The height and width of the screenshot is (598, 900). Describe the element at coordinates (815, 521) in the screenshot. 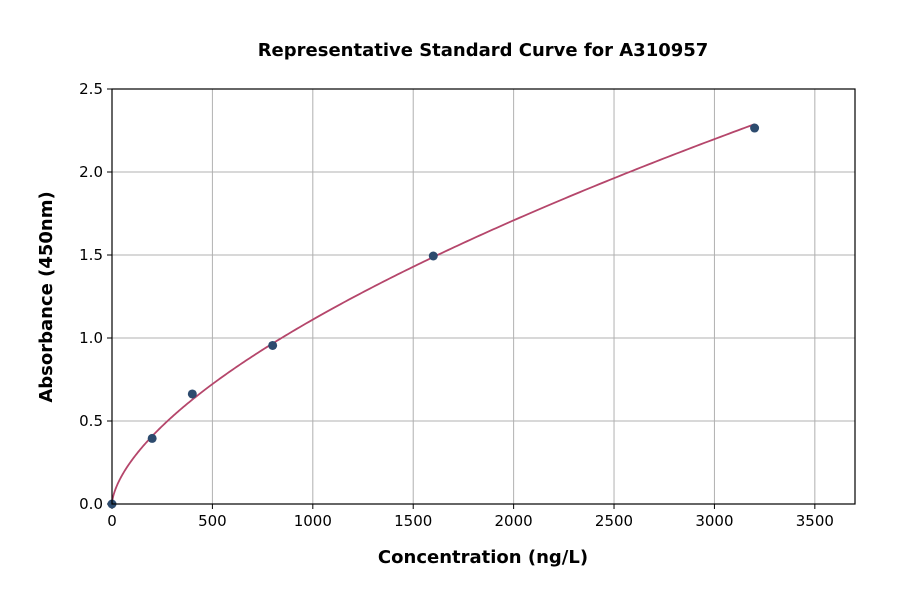

I see `x-tick-label: 3500` at that location.